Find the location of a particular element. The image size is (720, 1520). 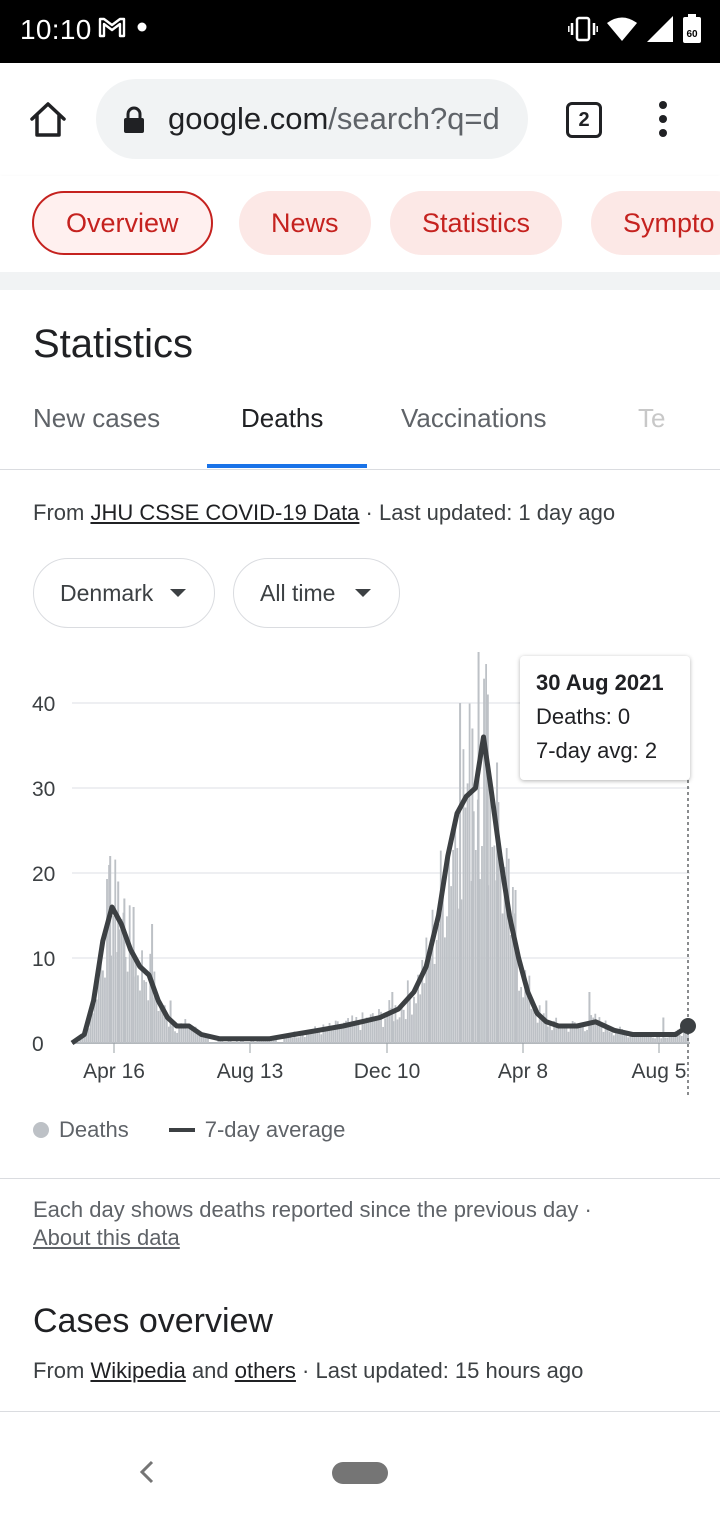

tab-new-cases: New cases is located at coordinates (97, 418).